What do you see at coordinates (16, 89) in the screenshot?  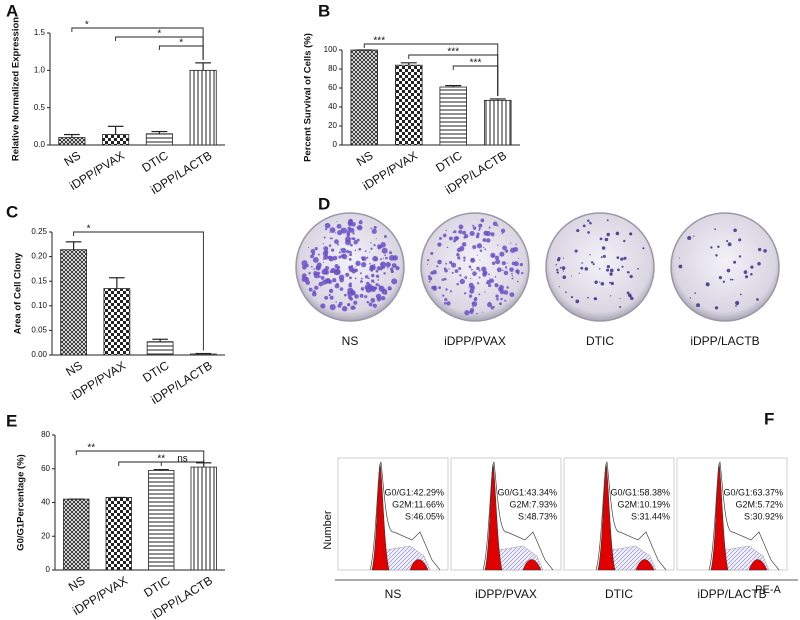 I see `y-axis-label: Relative Normalized Expression` at bounding box center [16, 89].